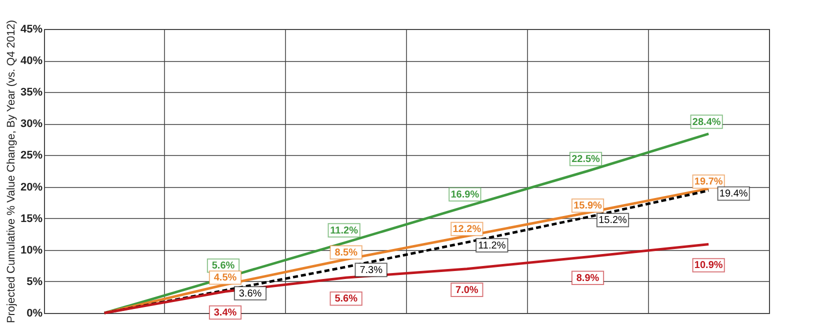 The image size is (830, 323). What do you see at coordinates (588, 206) in the screenshot?
I see `data-label: 15.9%` at bounding box center [588, 206].